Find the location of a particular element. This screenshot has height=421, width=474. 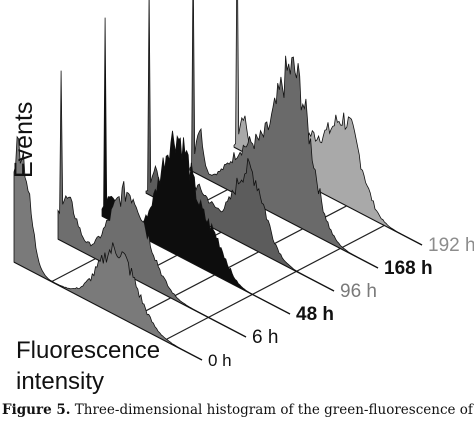

caption-label: Figure 5. is located at coordinates (36, 410).